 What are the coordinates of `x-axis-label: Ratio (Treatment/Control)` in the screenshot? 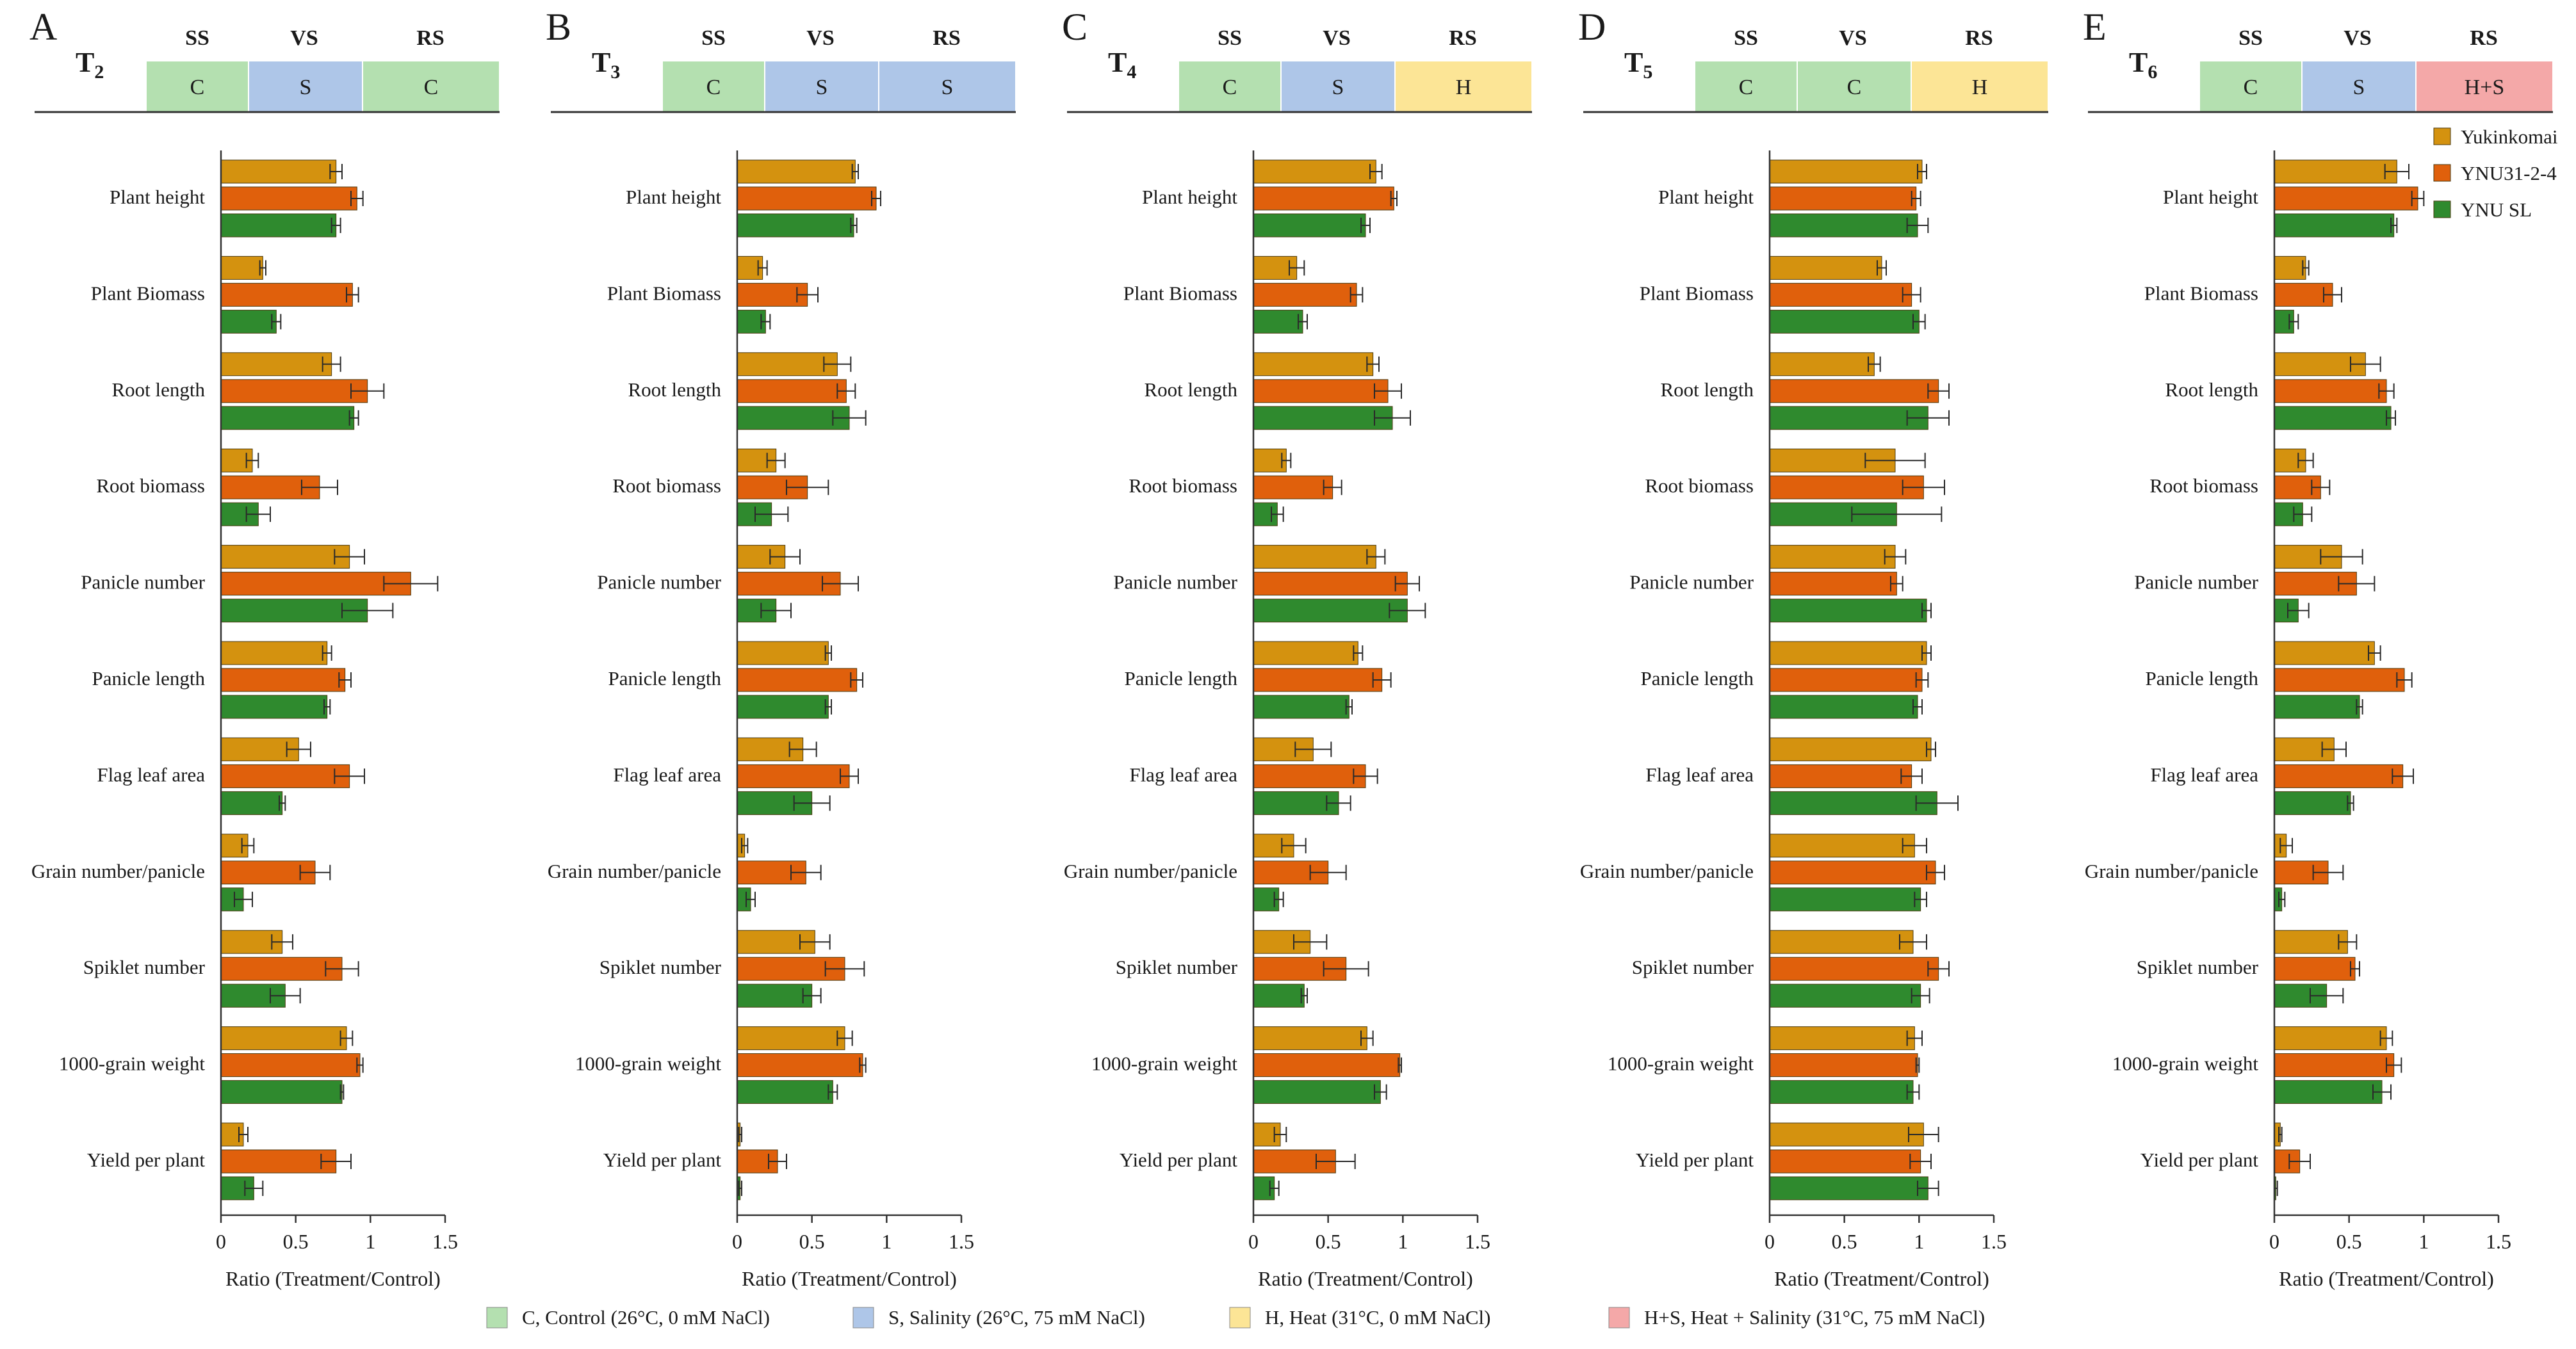 It's located at (333, 1278).